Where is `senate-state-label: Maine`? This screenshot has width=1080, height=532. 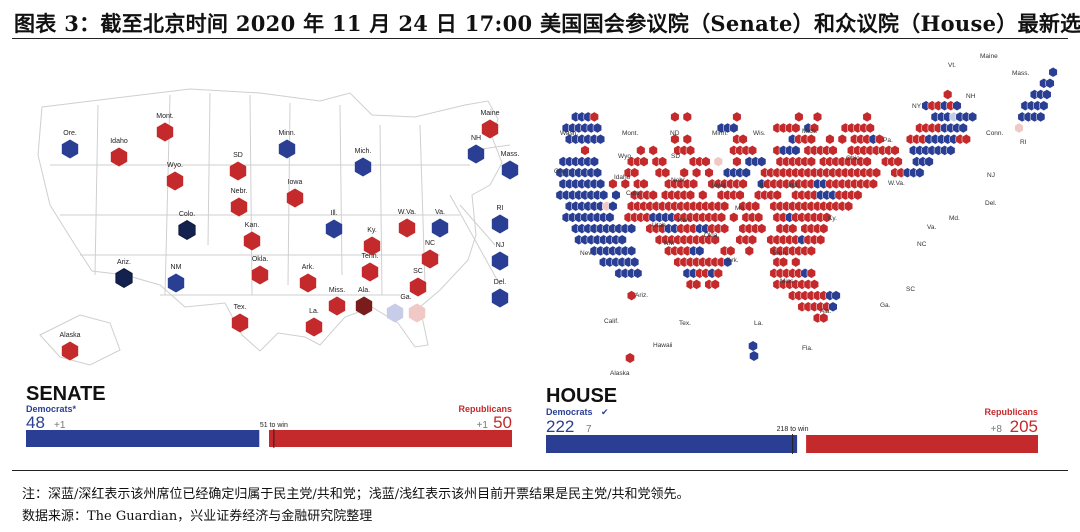
senate-state-label: Maine is located at coordinates (489, 113).